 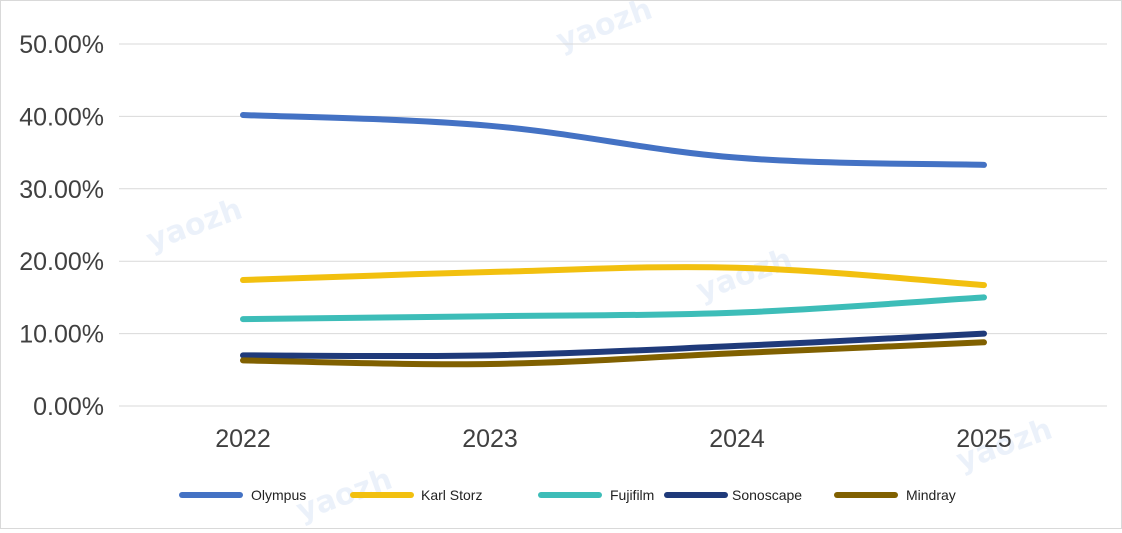 What do you see at coordinates (243, 439) in the screenshot?
I see `x-tick-label: 2022` at bounding box center [243, 439].